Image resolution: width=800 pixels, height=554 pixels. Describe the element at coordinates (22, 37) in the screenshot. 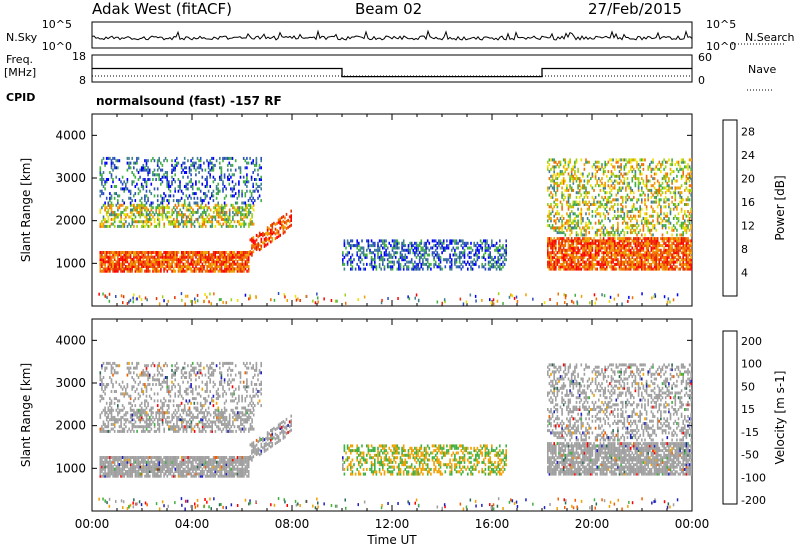

I see `nsky-label: N.Sky` at that location.